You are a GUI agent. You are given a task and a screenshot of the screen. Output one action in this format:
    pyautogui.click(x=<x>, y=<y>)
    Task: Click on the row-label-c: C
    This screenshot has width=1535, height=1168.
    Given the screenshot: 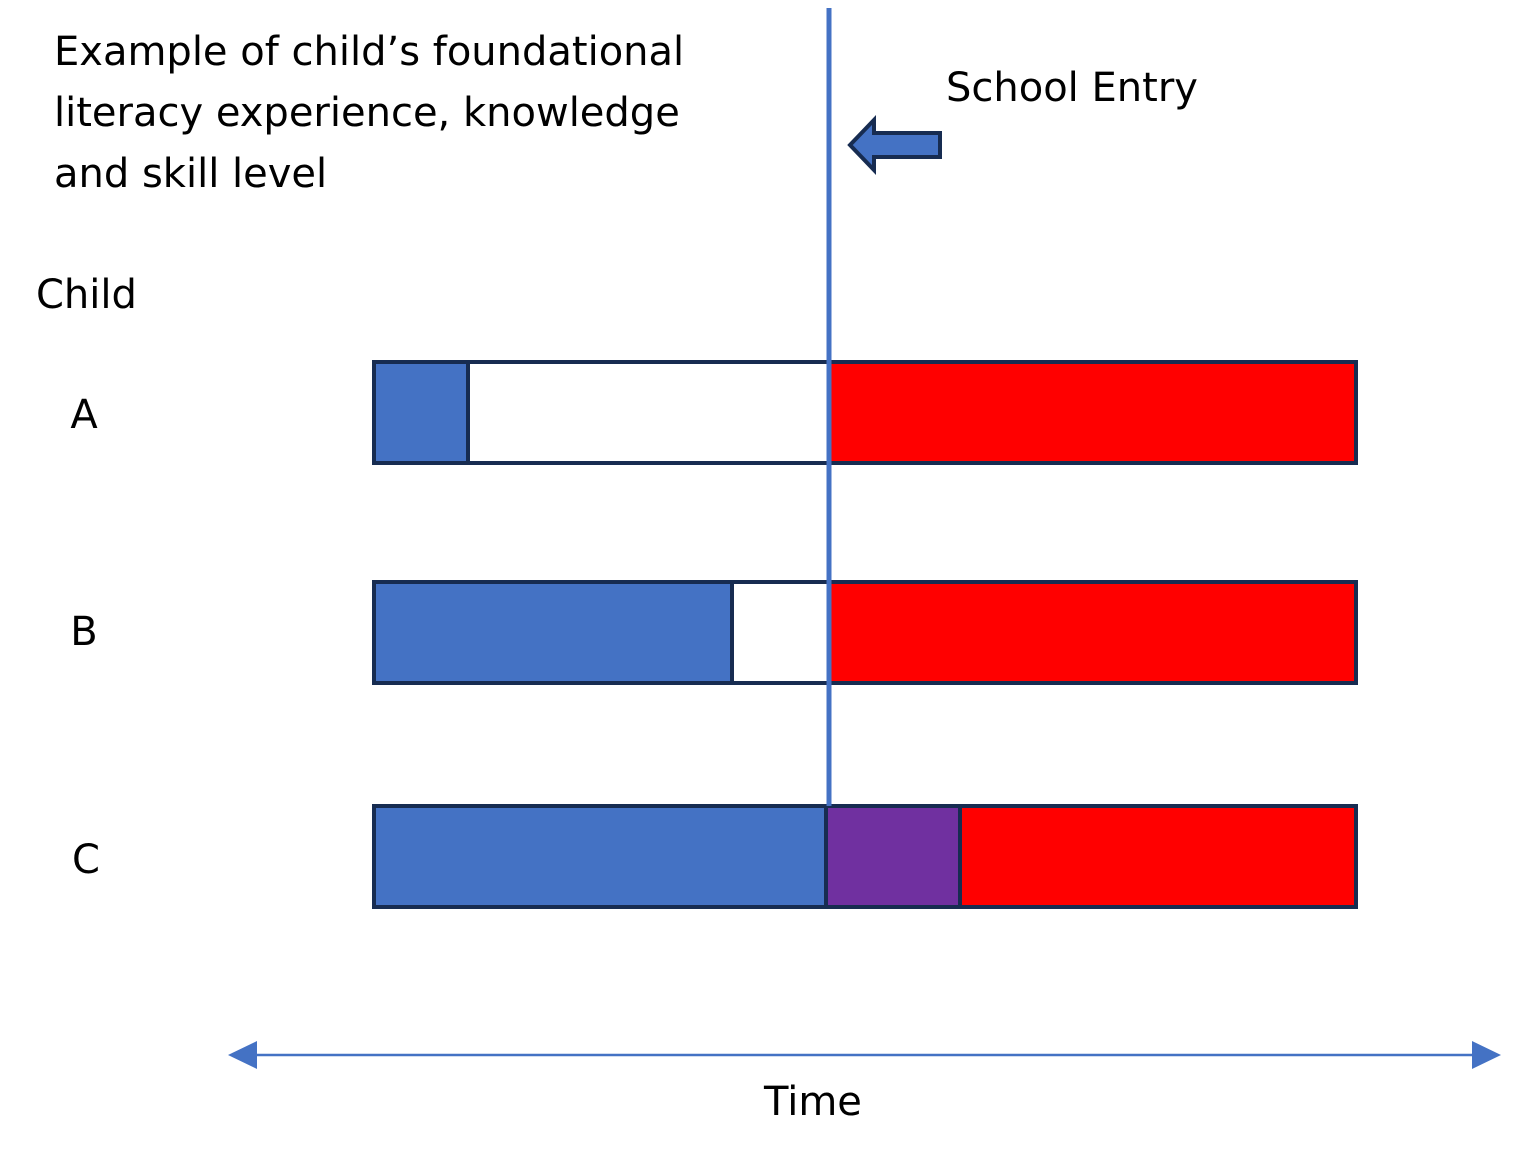 What is the action you would take?
    pyautogui.click(x=86, y=860)
    